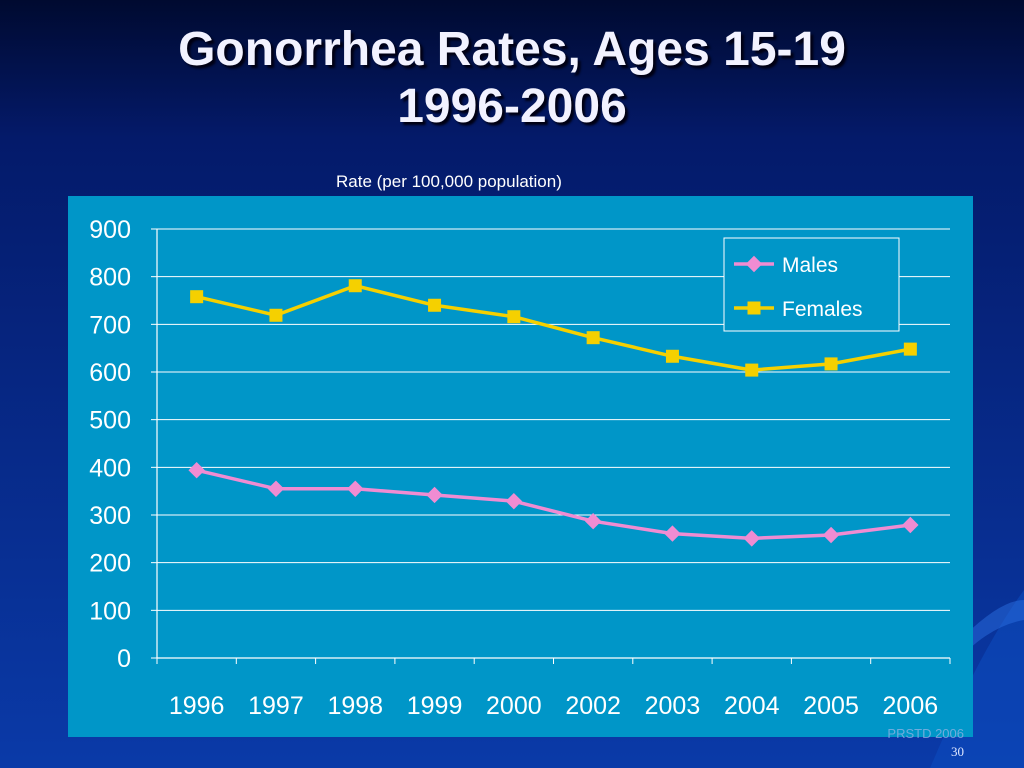 The height and width of the screenshot is (768, 1024). Describe the element at coordinates (925, 733) in the screenshot. I see `footer-source: PRSTD 2006` at that location.